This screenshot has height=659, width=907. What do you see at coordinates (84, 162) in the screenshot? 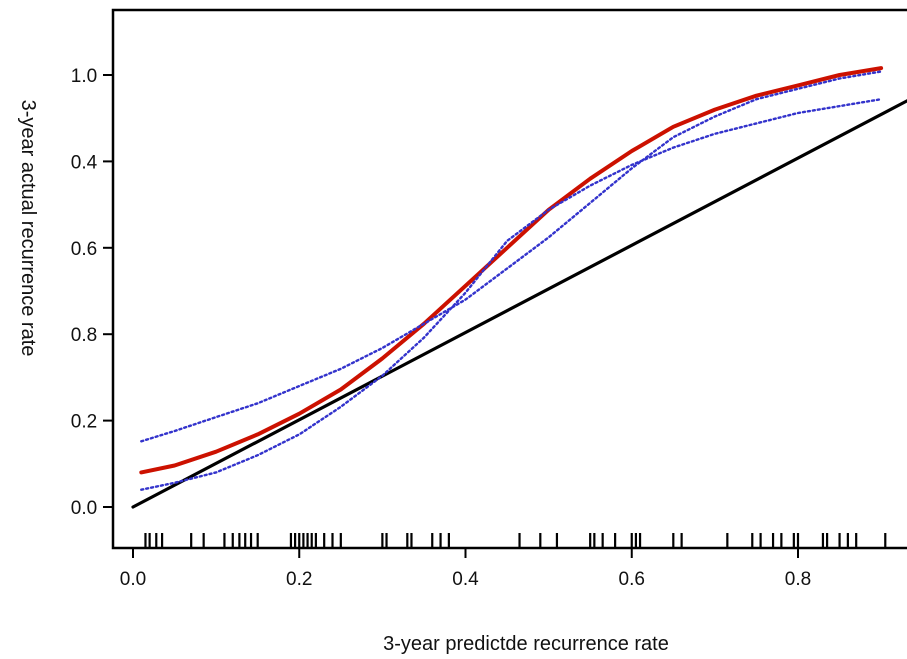
I see `y-tick-label: 0.4` at bounding box center [84, 162].